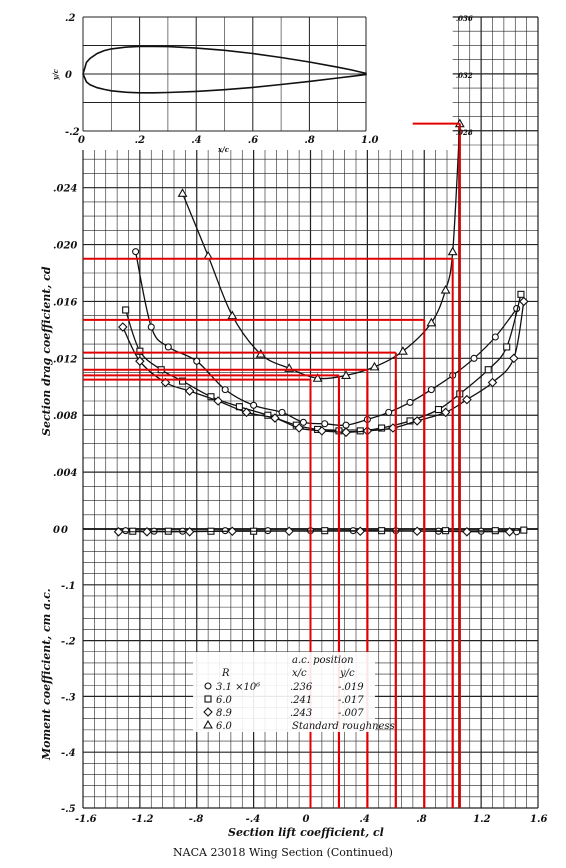 This screenshot has height=868, width=566. What do you see at coordinates (81, 140) in the screenshot?
I see `profile-x-tick: 0` at bounding box center [81, 140].